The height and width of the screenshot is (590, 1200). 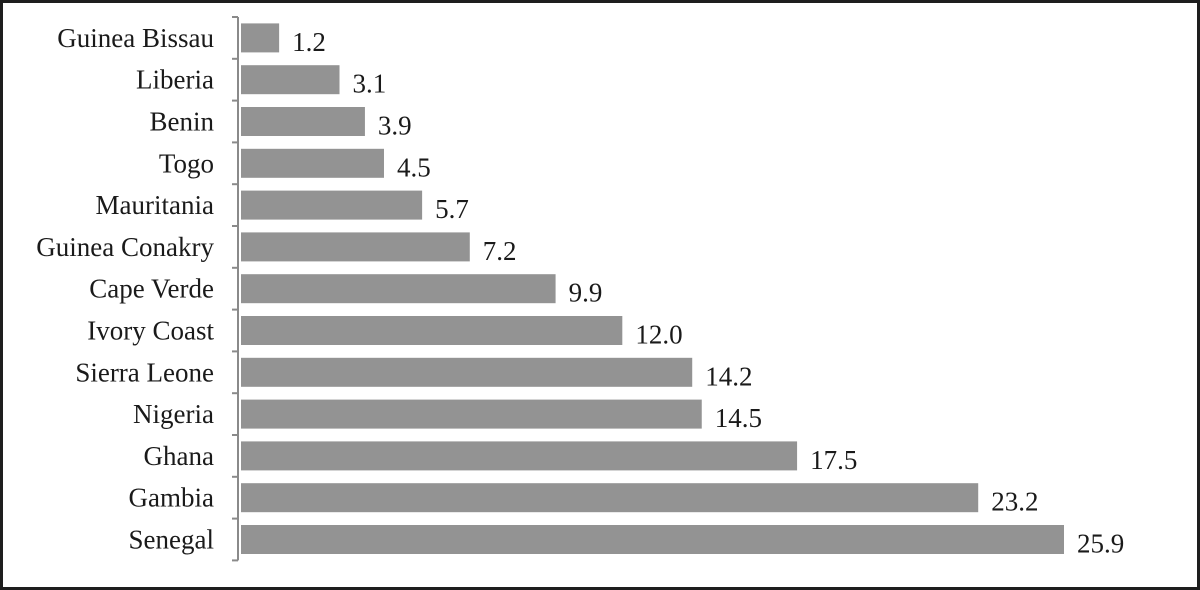 What do you see at coordinates (395, 126) in the screenshot?
I see `data-label: 3.9` at bounding box center [395, 126].